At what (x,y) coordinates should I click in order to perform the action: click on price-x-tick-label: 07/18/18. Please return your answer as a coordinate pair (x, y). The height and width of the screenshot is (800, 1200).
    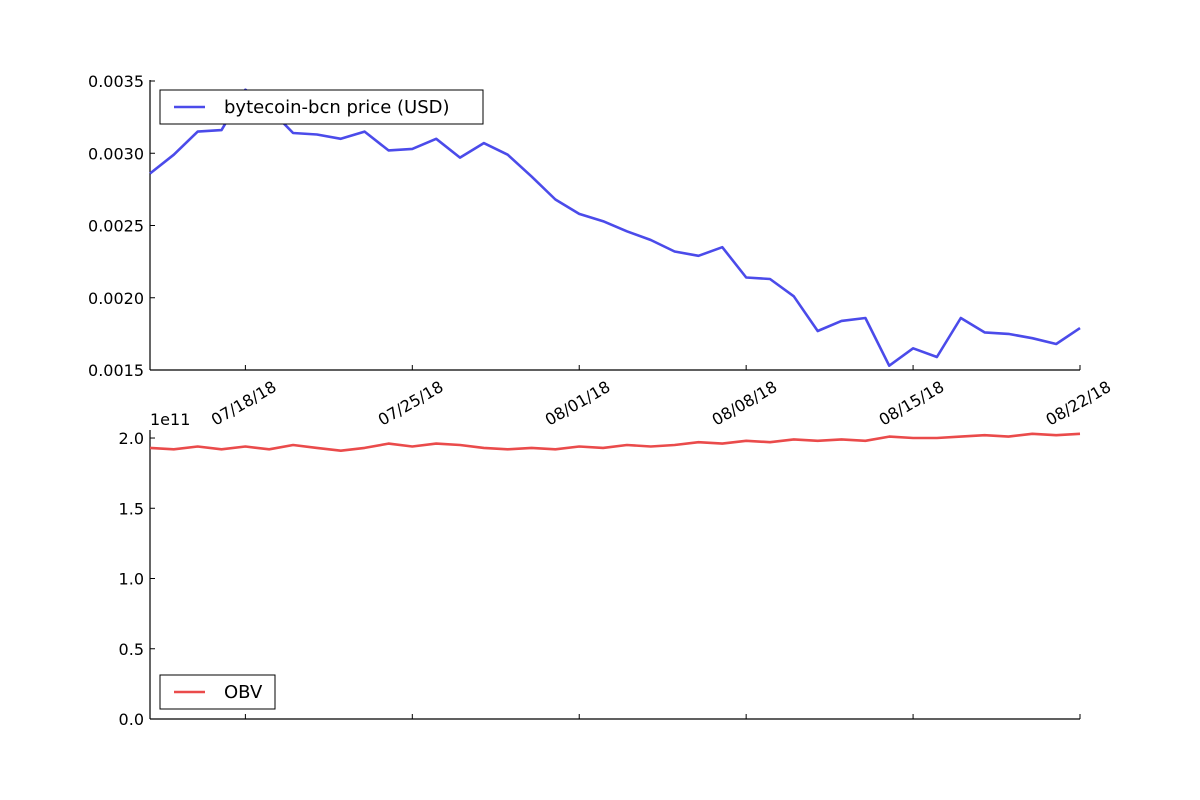
    Looking at the image, I should click on (244, 403).